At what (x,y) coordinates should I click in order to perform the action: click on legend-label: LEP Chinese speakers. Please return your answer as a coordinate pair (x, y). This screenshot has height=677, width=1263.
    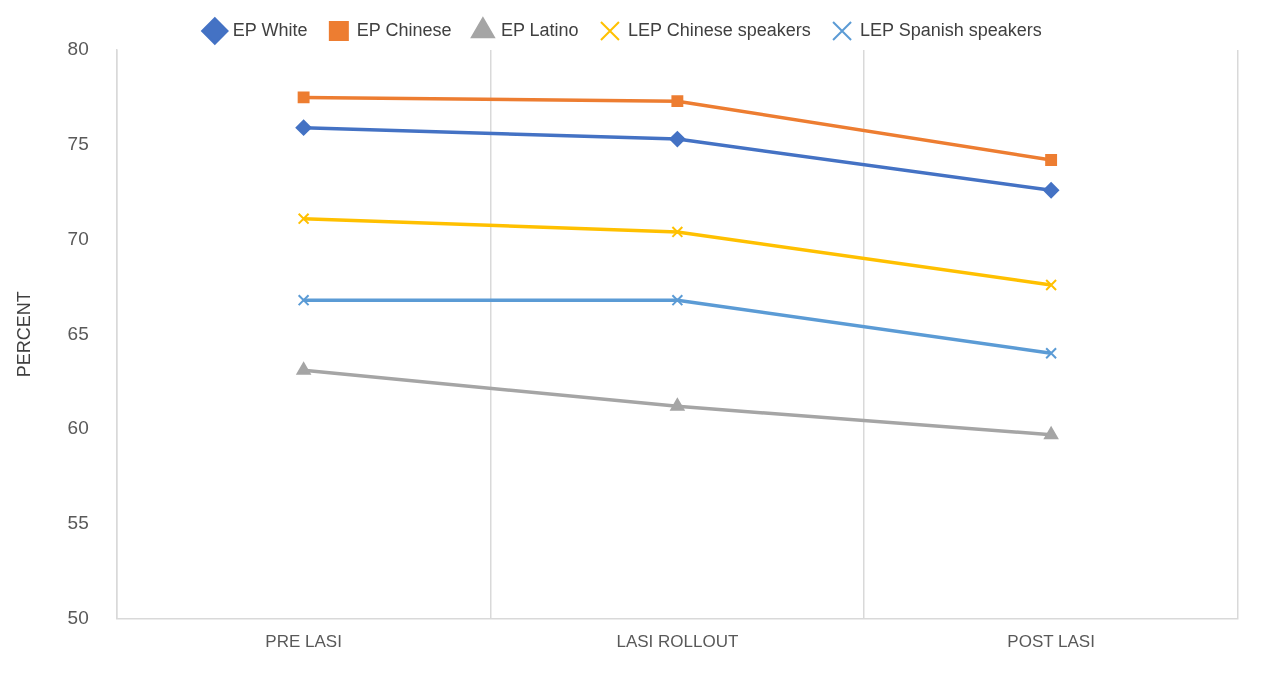
    Looking at the image, I should click on (719, 29).